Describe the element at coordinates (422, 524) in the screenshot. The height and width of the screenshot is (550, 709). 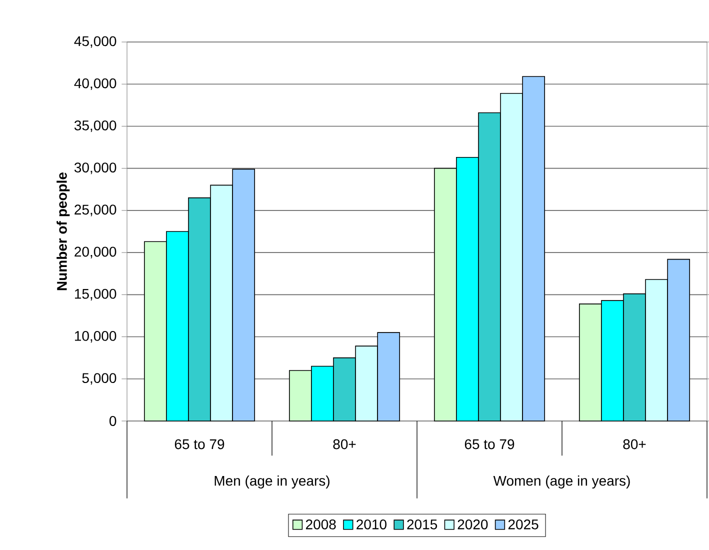
I see `legend-label: 2015` at that location.